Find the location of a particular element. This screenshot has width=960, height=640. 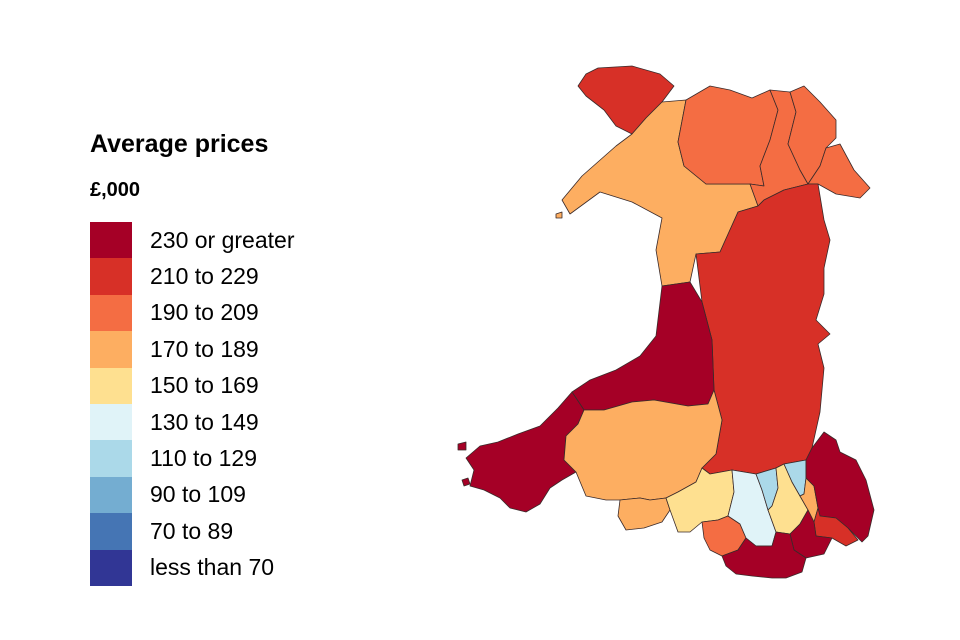

legend-label: 130 to 149 is located at coordinates (204, 421).